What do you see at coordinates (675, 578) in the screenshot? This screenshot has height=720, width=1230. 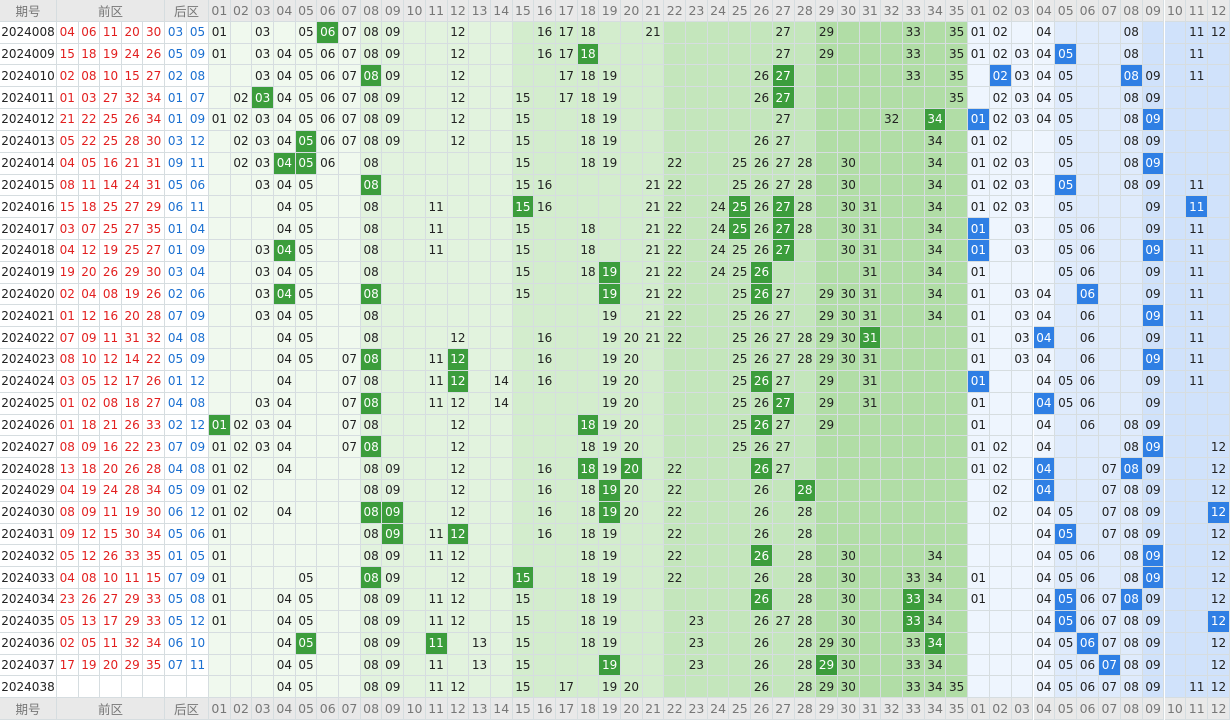 I see `zone1-cell: 22` at bounding box center [675, 578].